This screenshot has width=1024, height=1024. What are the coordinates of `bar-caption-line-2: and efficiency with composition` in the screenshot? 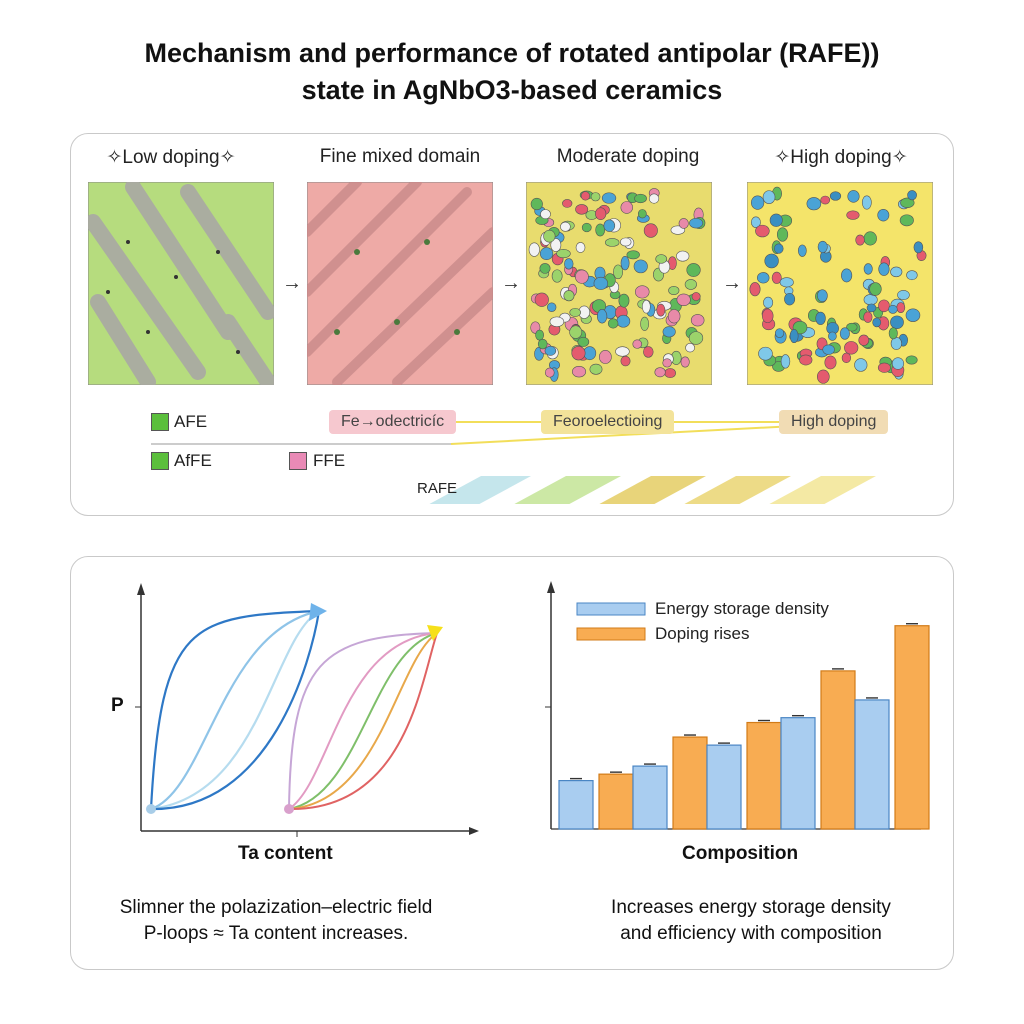 It's located at (751, 933).